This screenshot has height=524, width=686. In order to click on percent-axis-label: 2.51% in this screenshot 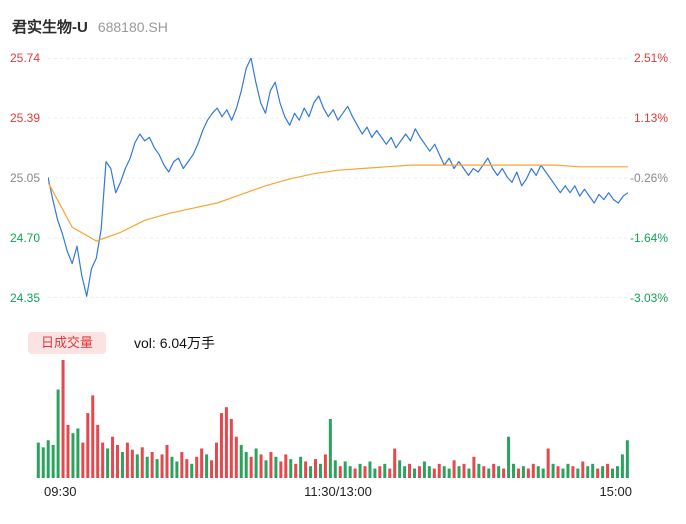, I will do `click(650, 58)`.